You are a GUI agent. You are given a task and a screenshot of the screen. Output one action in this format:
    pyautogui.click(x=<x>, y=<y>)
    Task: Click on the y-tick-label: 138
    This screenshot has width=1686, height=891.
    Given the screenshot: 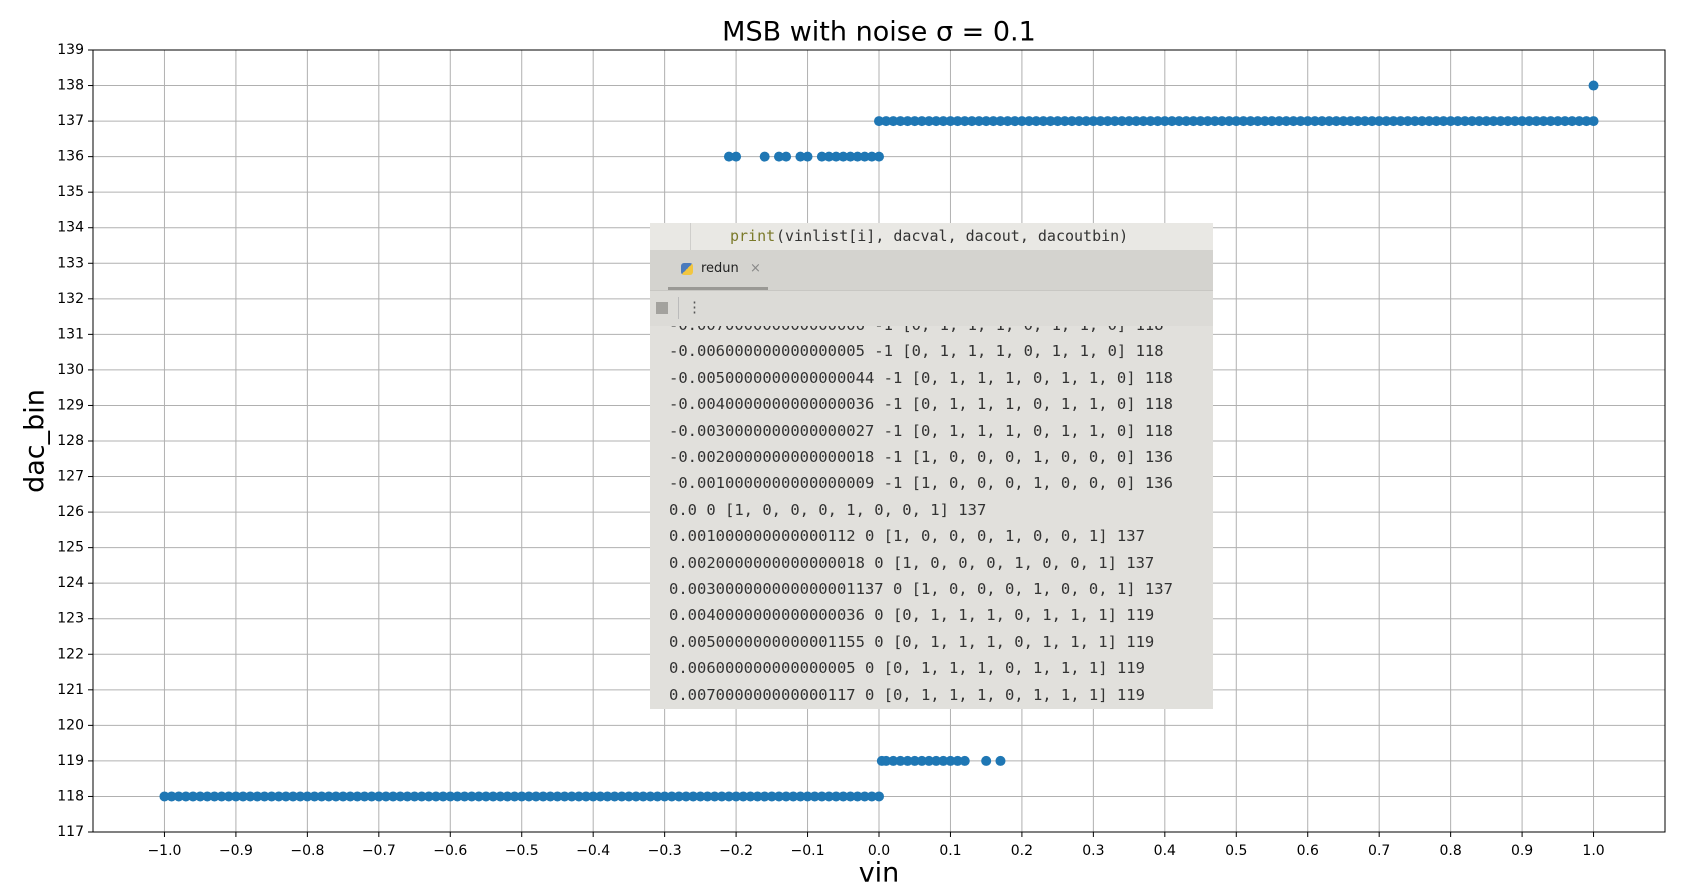 What is the action you would take?
    pyautogui.click(x=70, y=86)
    